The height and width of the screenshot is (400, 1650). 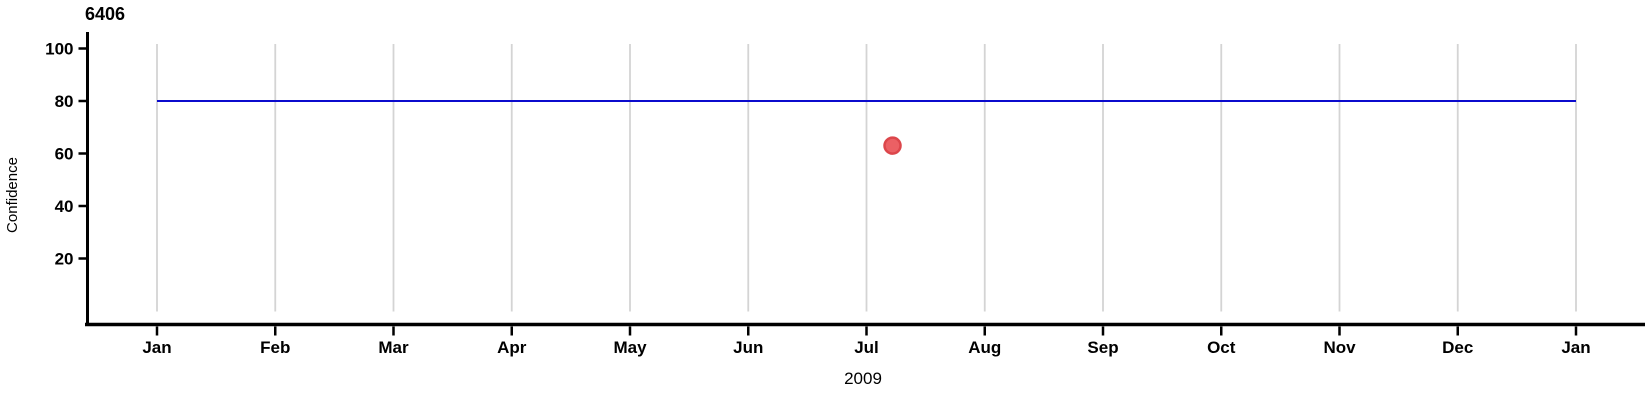 I want to click on chart-title: 6406, so click(x=105, y=14).